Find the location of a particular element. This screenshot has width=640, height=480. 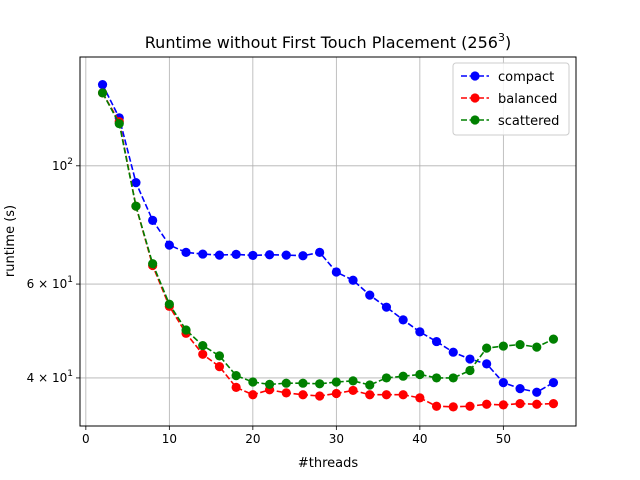

x-axis-ticks: 0 10 20 30 40 50 is located at coordinates (296, 436).